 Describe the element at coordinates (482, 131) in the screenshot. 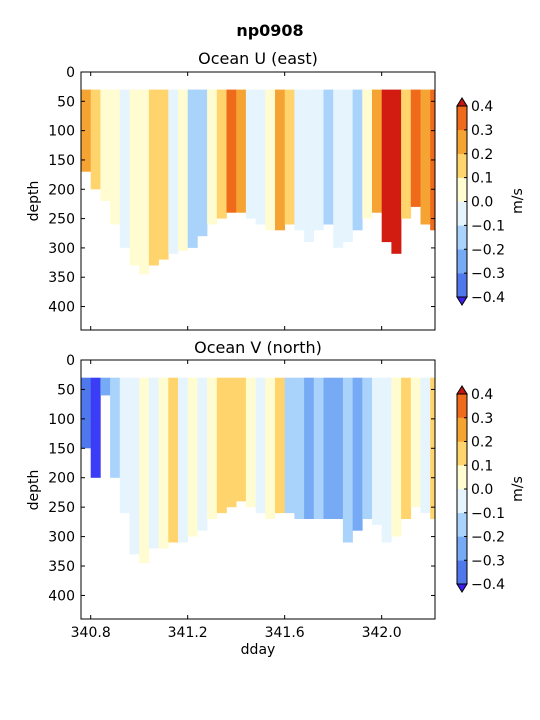

I see `colorbar-tick-label: 0.3` at that location.